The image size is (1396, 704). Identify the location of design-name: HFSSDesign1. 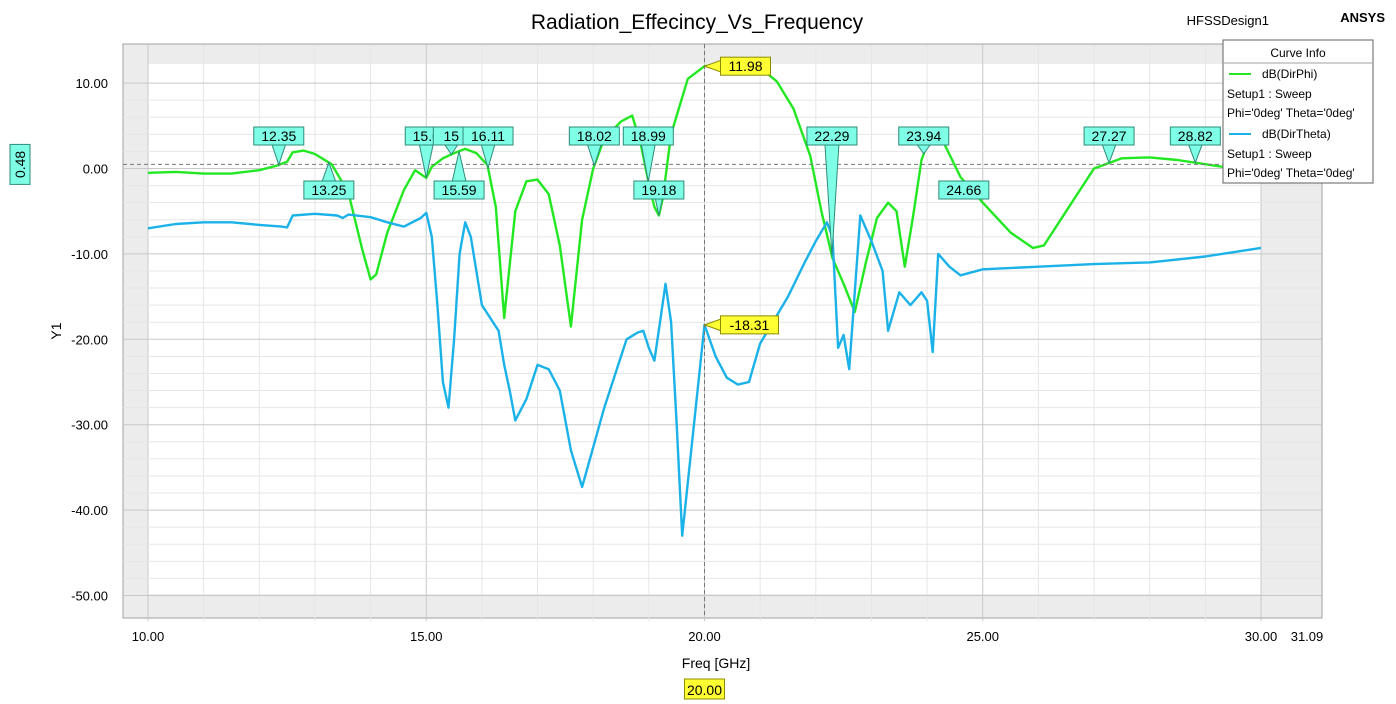
(1228, 20).